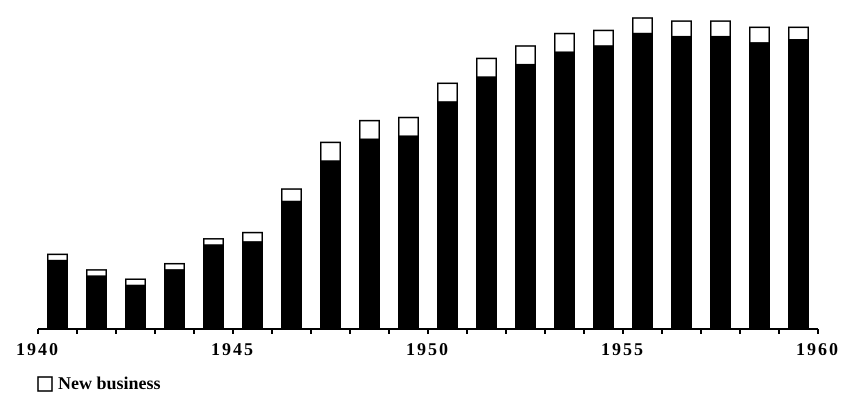 This screenshot has width=848, height=419. I want to click on x-tick-label: 1945, so click(233, 349).